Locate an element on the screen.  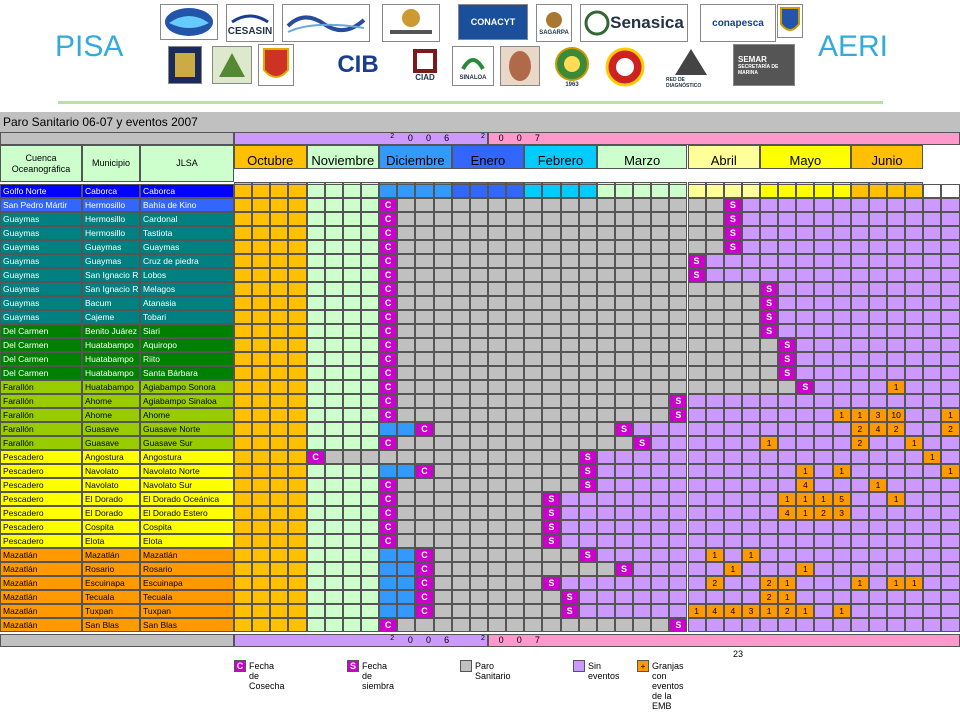
row-cuenca: Pescadero is located at coordinates (41, 499).